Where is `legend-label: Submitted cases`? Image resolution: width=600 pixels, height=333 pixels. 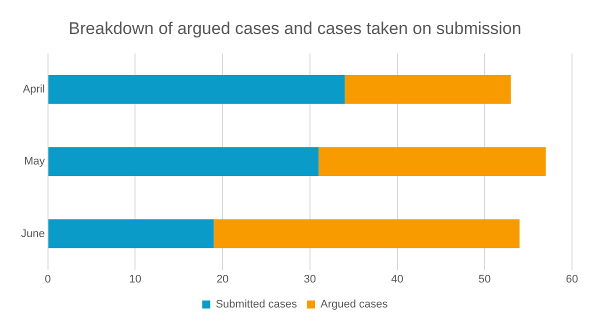 legend-label: Submitted cases is located at coordinates (257, 304).